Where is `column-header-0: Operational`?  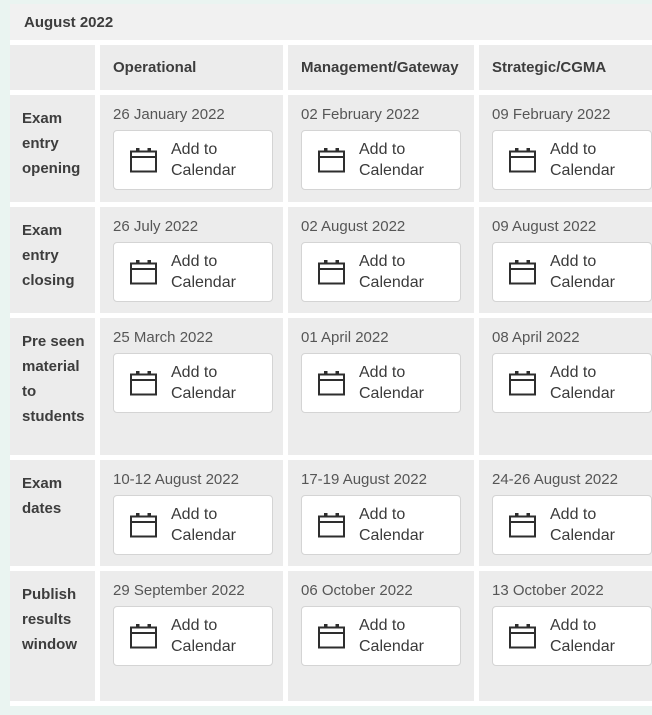
column-header-0: Operational is located at coordinates (191, 67).